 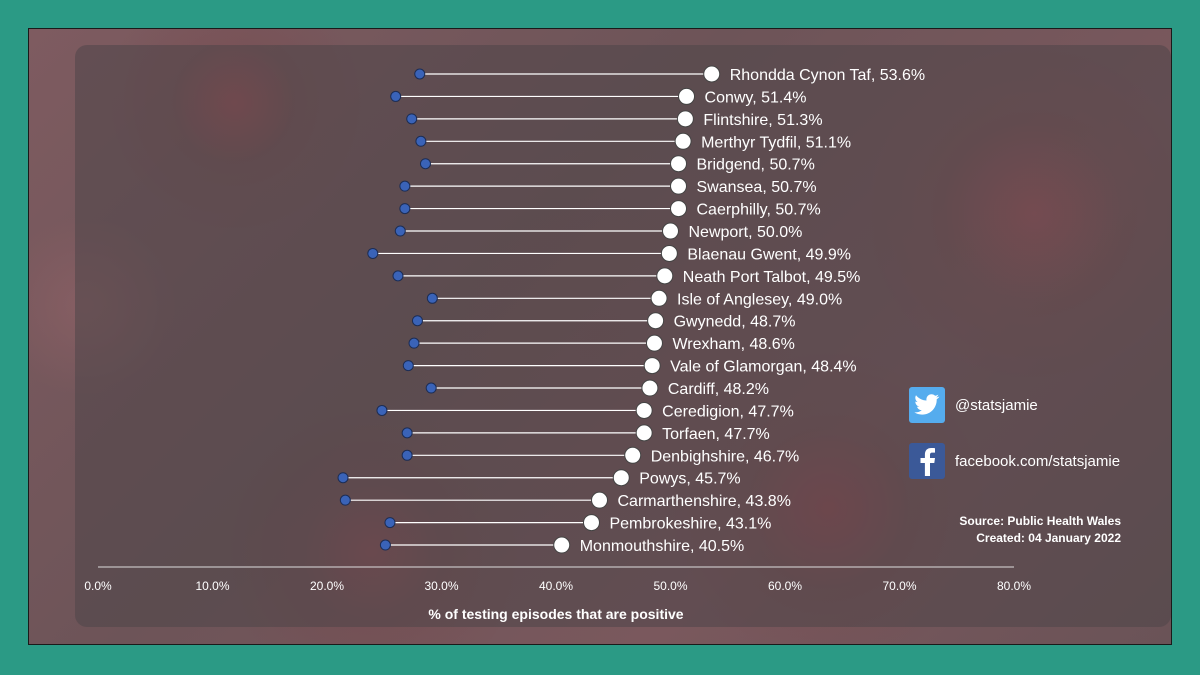 What do you see at coordinates (776, 142) in the screenshot?
I see `data-label: Merthyr Tydfil, 51.1%` at bounding box center [776, 142].